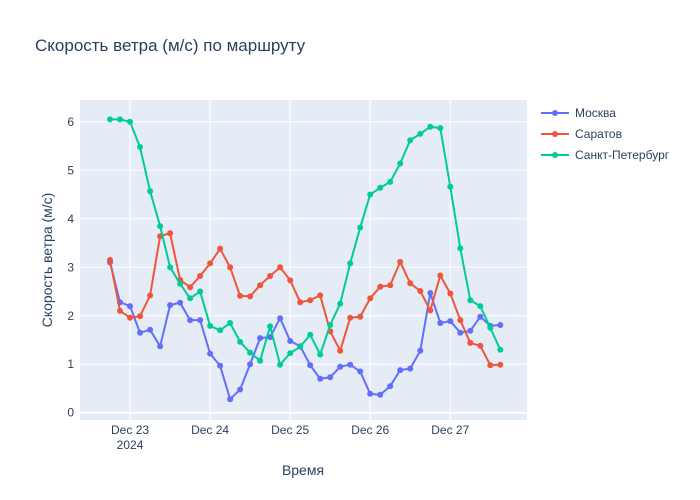 This screenshot has height=500, width=700. What do you see at coordinates (578, 113) in the screenshot?
I see `legend-item-0: Москва` at bounding box center [578, 113].